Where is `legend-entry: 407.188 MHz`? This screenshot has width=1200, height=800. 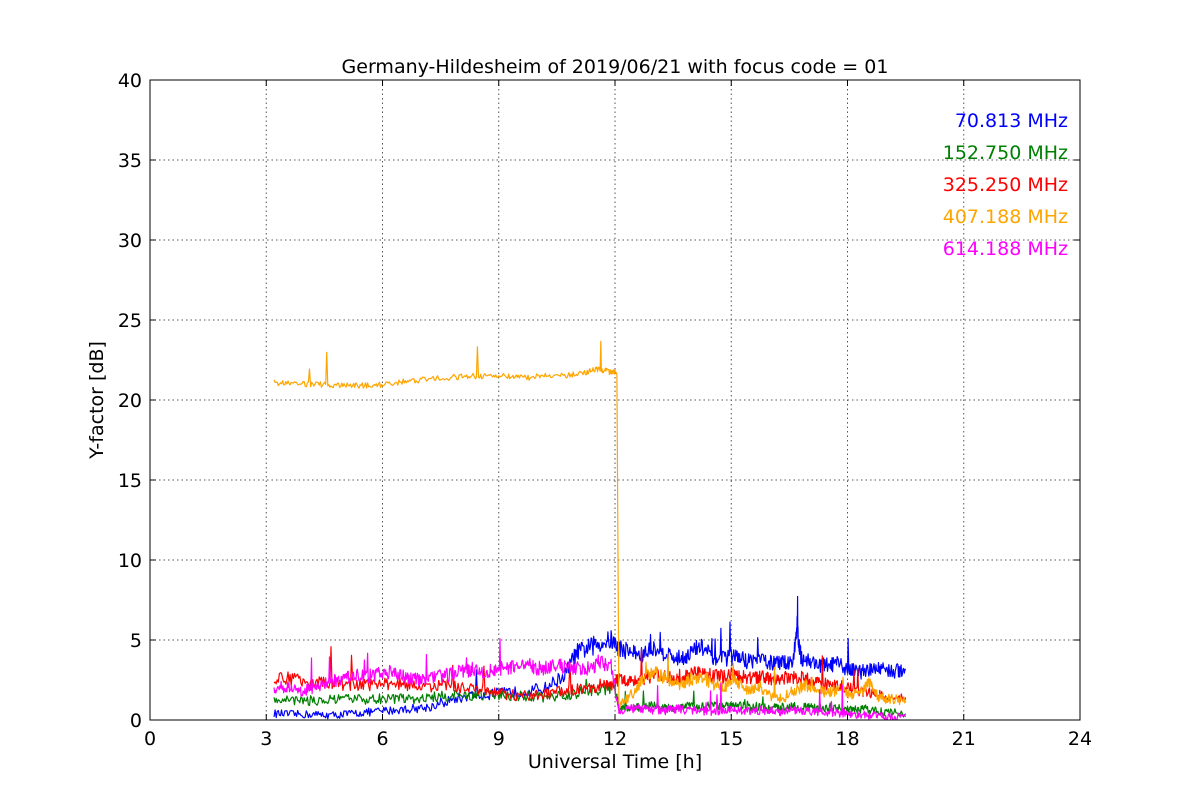
legend-entry: 407.188 MHz is located at coordinates (1005, 217).